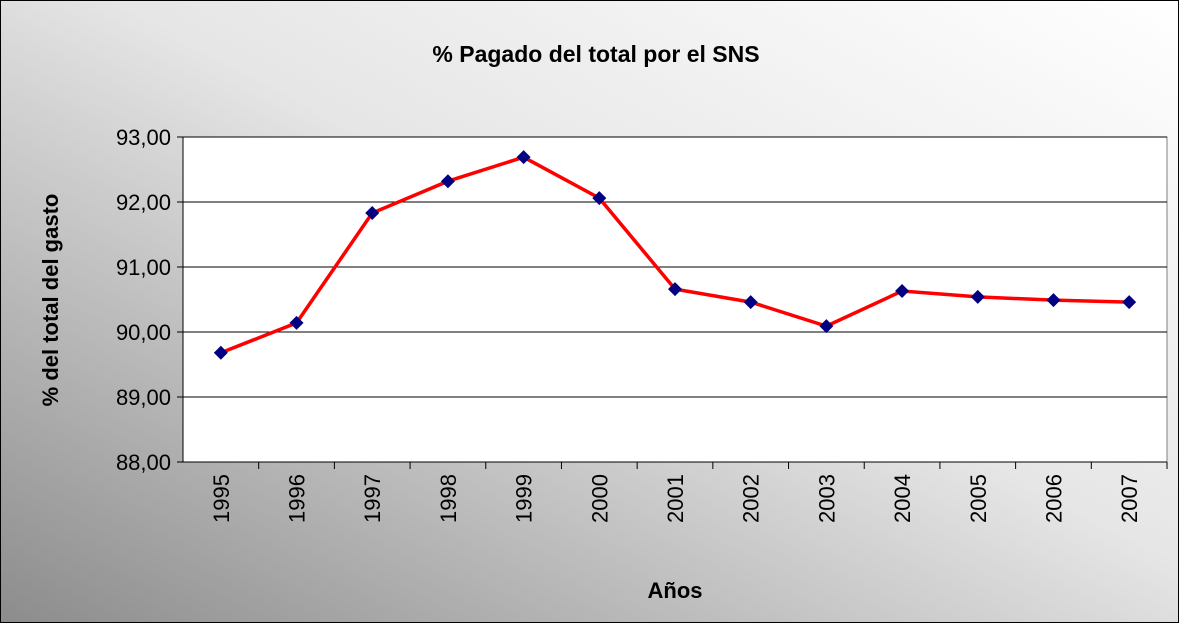 The height and width of the screenshot is (624, 1180). What do you see at coordinates (297, 498) in the screenshot?
I see `x-tick-label: 1996` at bounding box center [297, 498].